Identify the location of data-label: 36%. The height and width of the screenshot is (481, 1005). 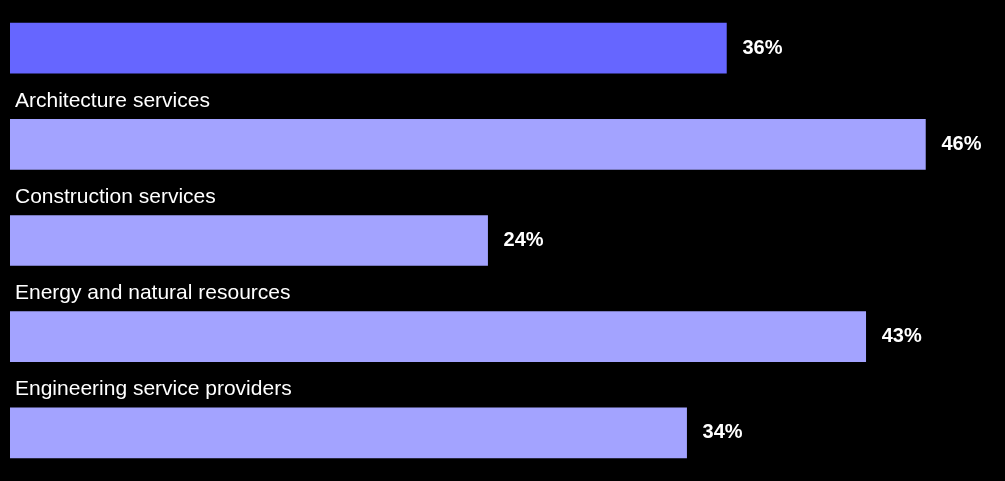
(762, 46).